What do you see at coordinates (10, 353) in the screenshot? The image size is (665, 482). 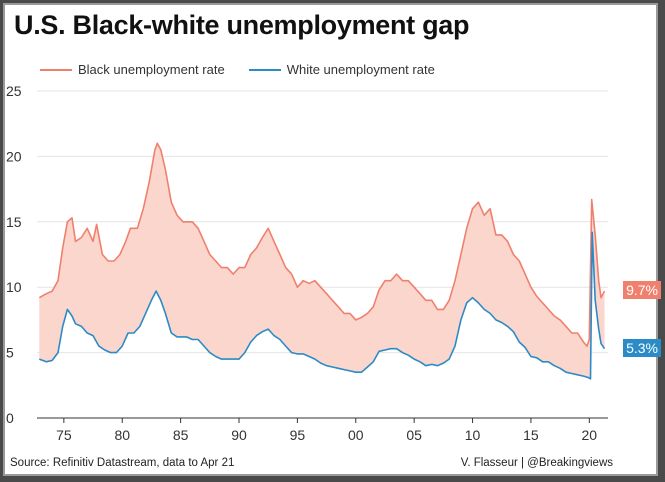 I see `y-tick-label-5: 5` at bounding box center [10, 353].